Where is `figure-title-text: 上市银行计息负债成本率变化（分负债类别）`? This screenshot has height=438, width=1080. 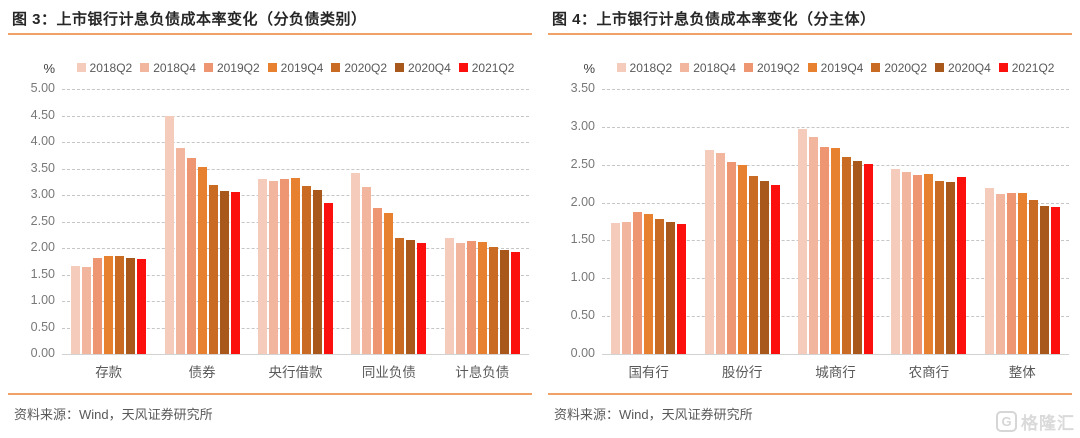
figure-title-text: 上市银行计息负债成本率变化（分负债类别） is located at coordinates (211, 19).